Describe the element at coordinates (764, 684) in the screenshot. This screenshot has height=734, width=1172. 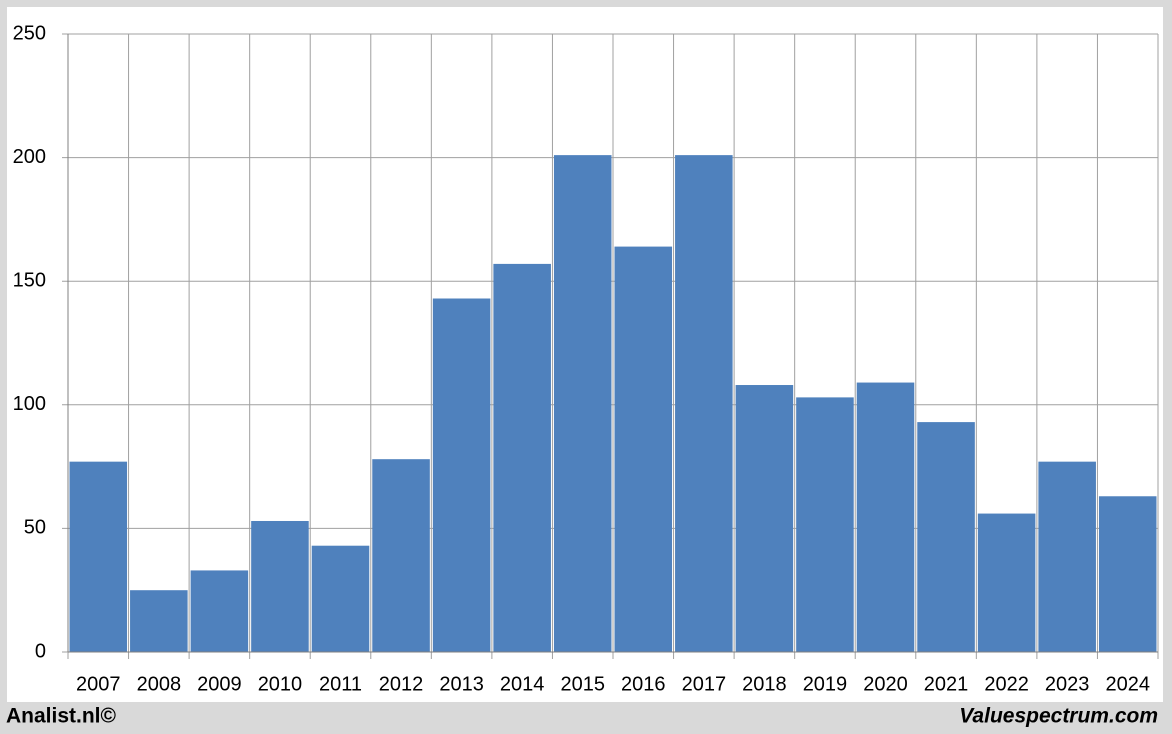
I see `x-tick-label: 2018` at that location.